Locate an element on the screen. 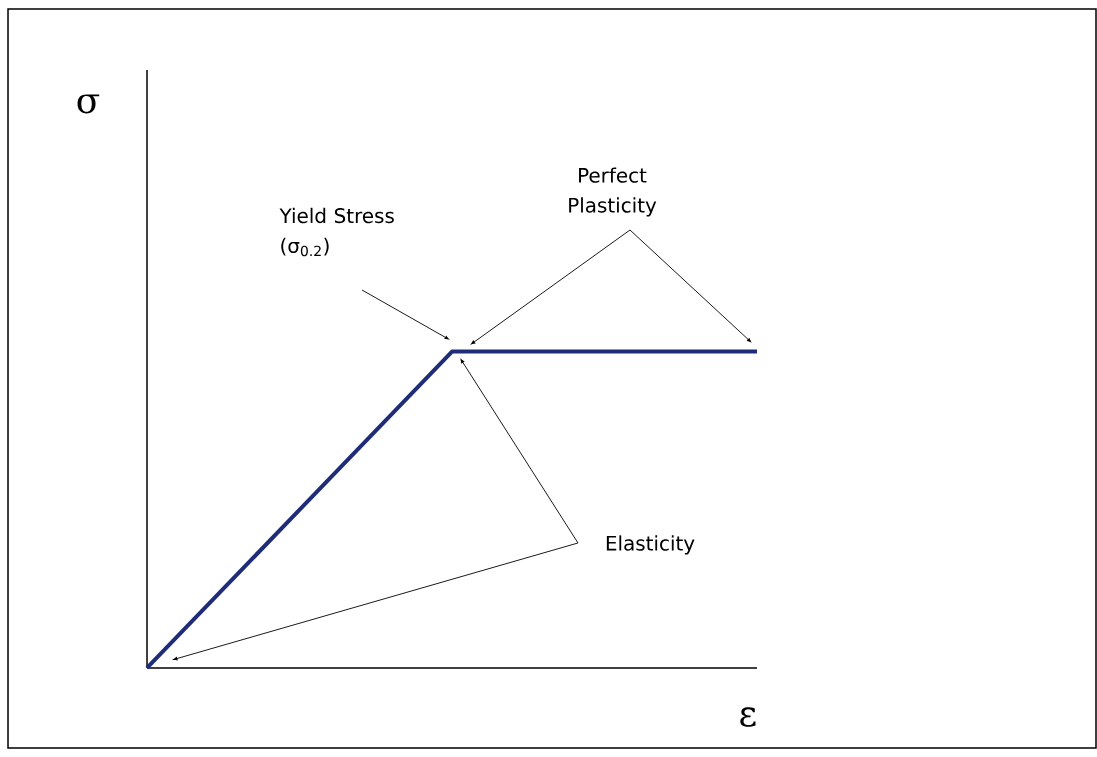 This screenshot has width=1097, height=757. text: σ is located at coordinates (88, 104).